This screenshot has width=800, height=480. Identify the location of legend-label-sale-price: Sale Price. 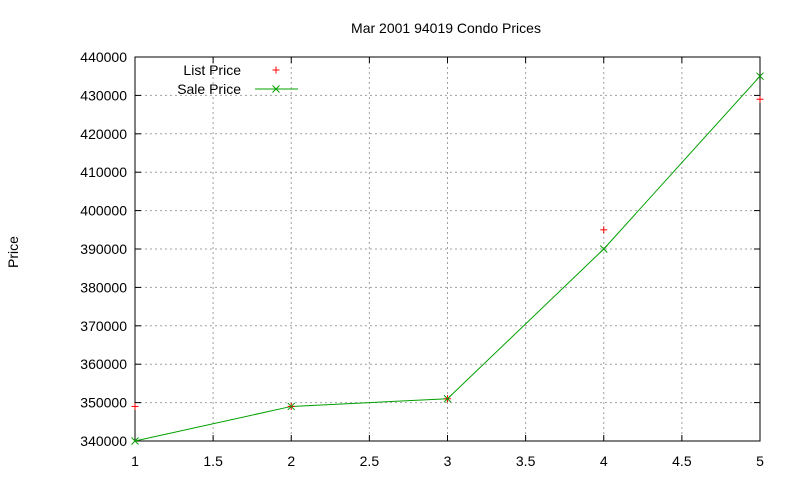
(209, 89).